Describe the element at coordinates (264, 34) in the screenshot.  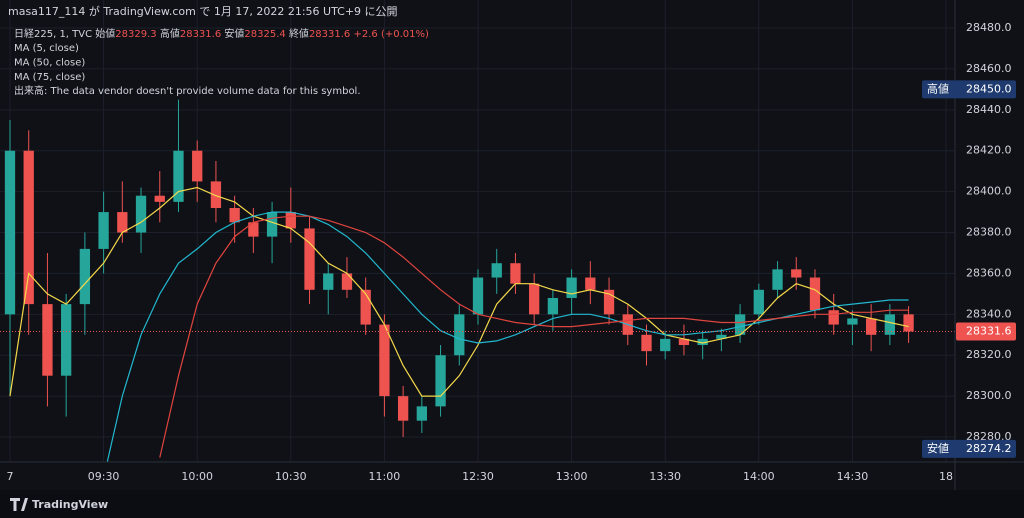
I see `legend-field-value: 28325.4` at that location.